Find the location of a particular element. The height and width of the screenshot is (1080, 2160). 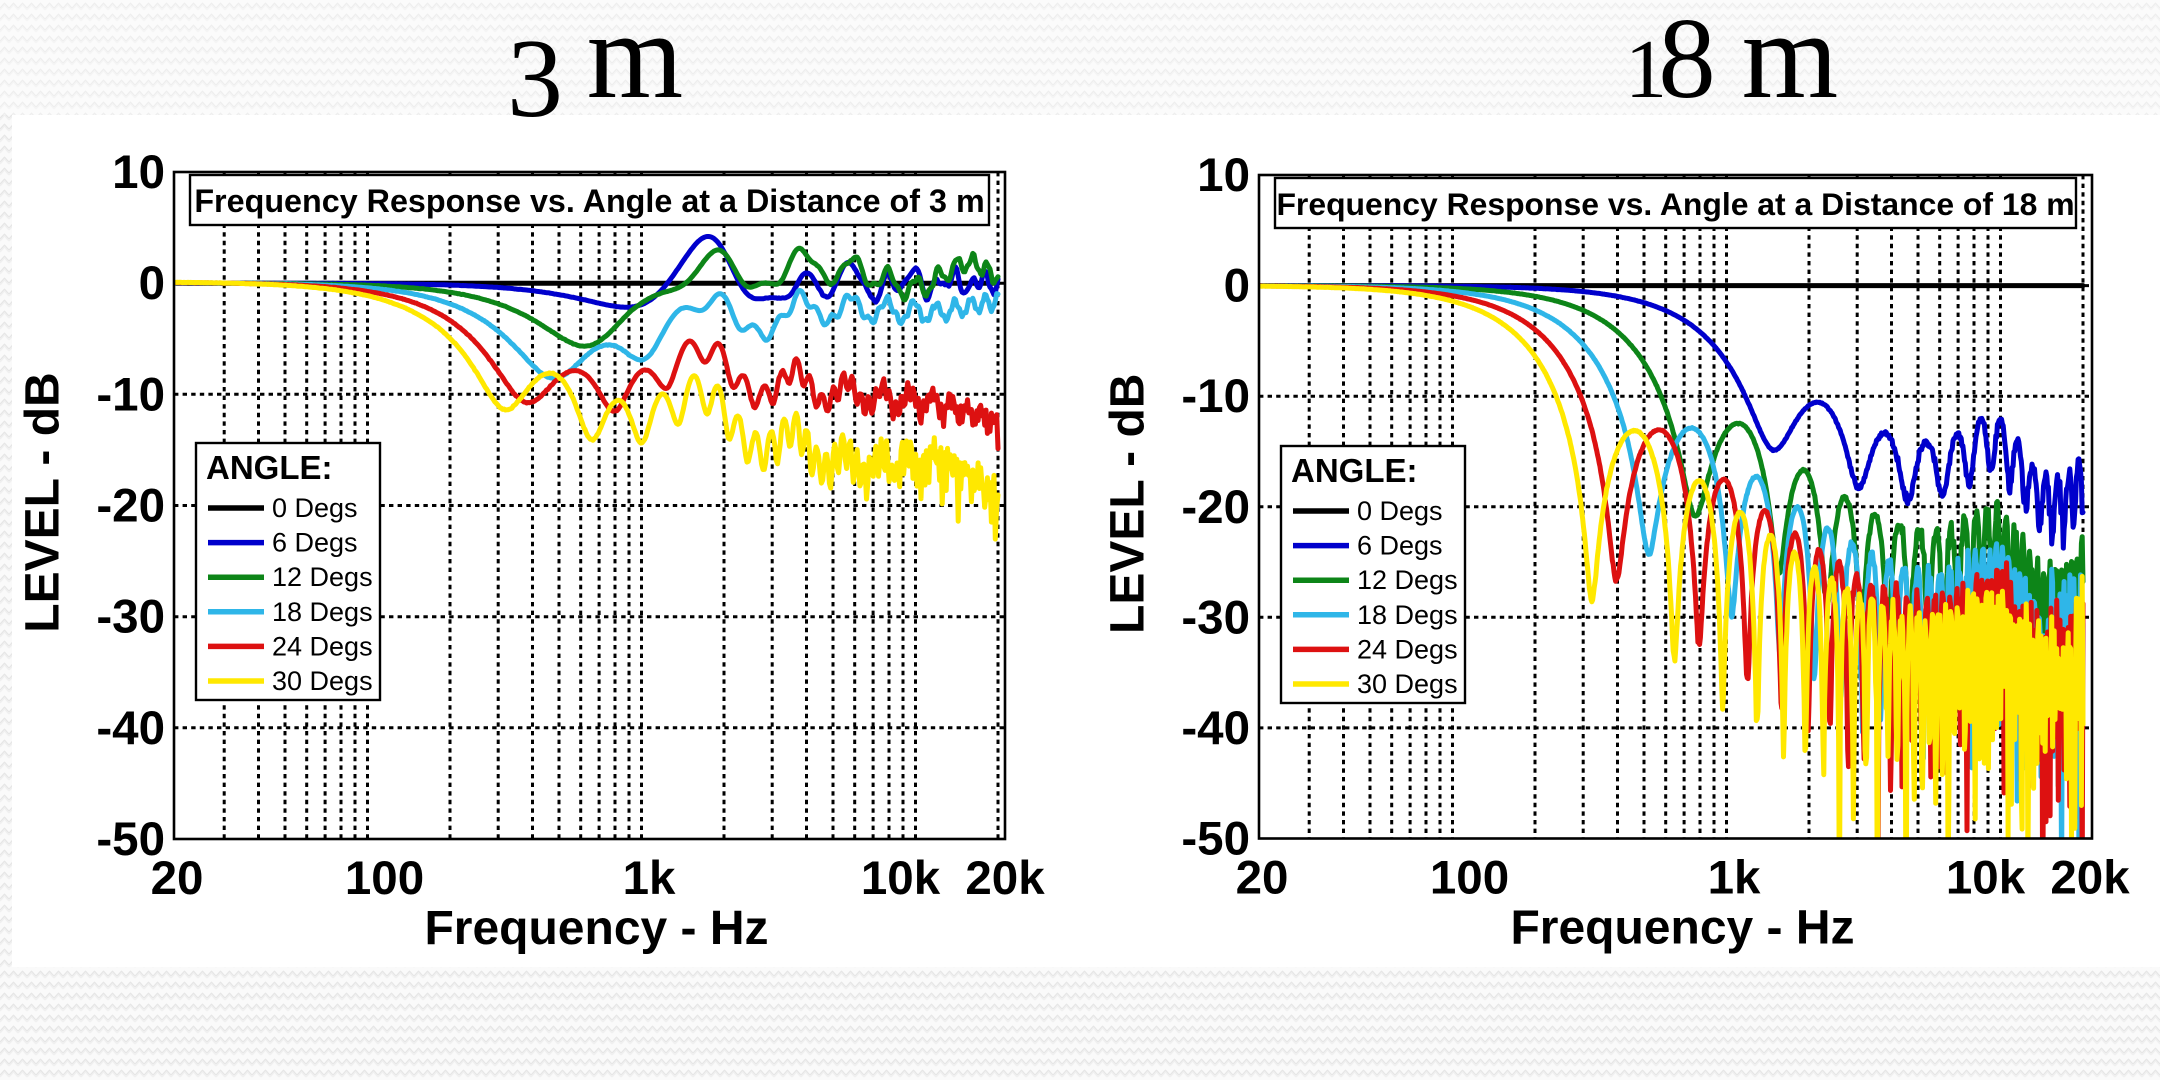

svg-text: 1 is located at coordinates (1646, 69).